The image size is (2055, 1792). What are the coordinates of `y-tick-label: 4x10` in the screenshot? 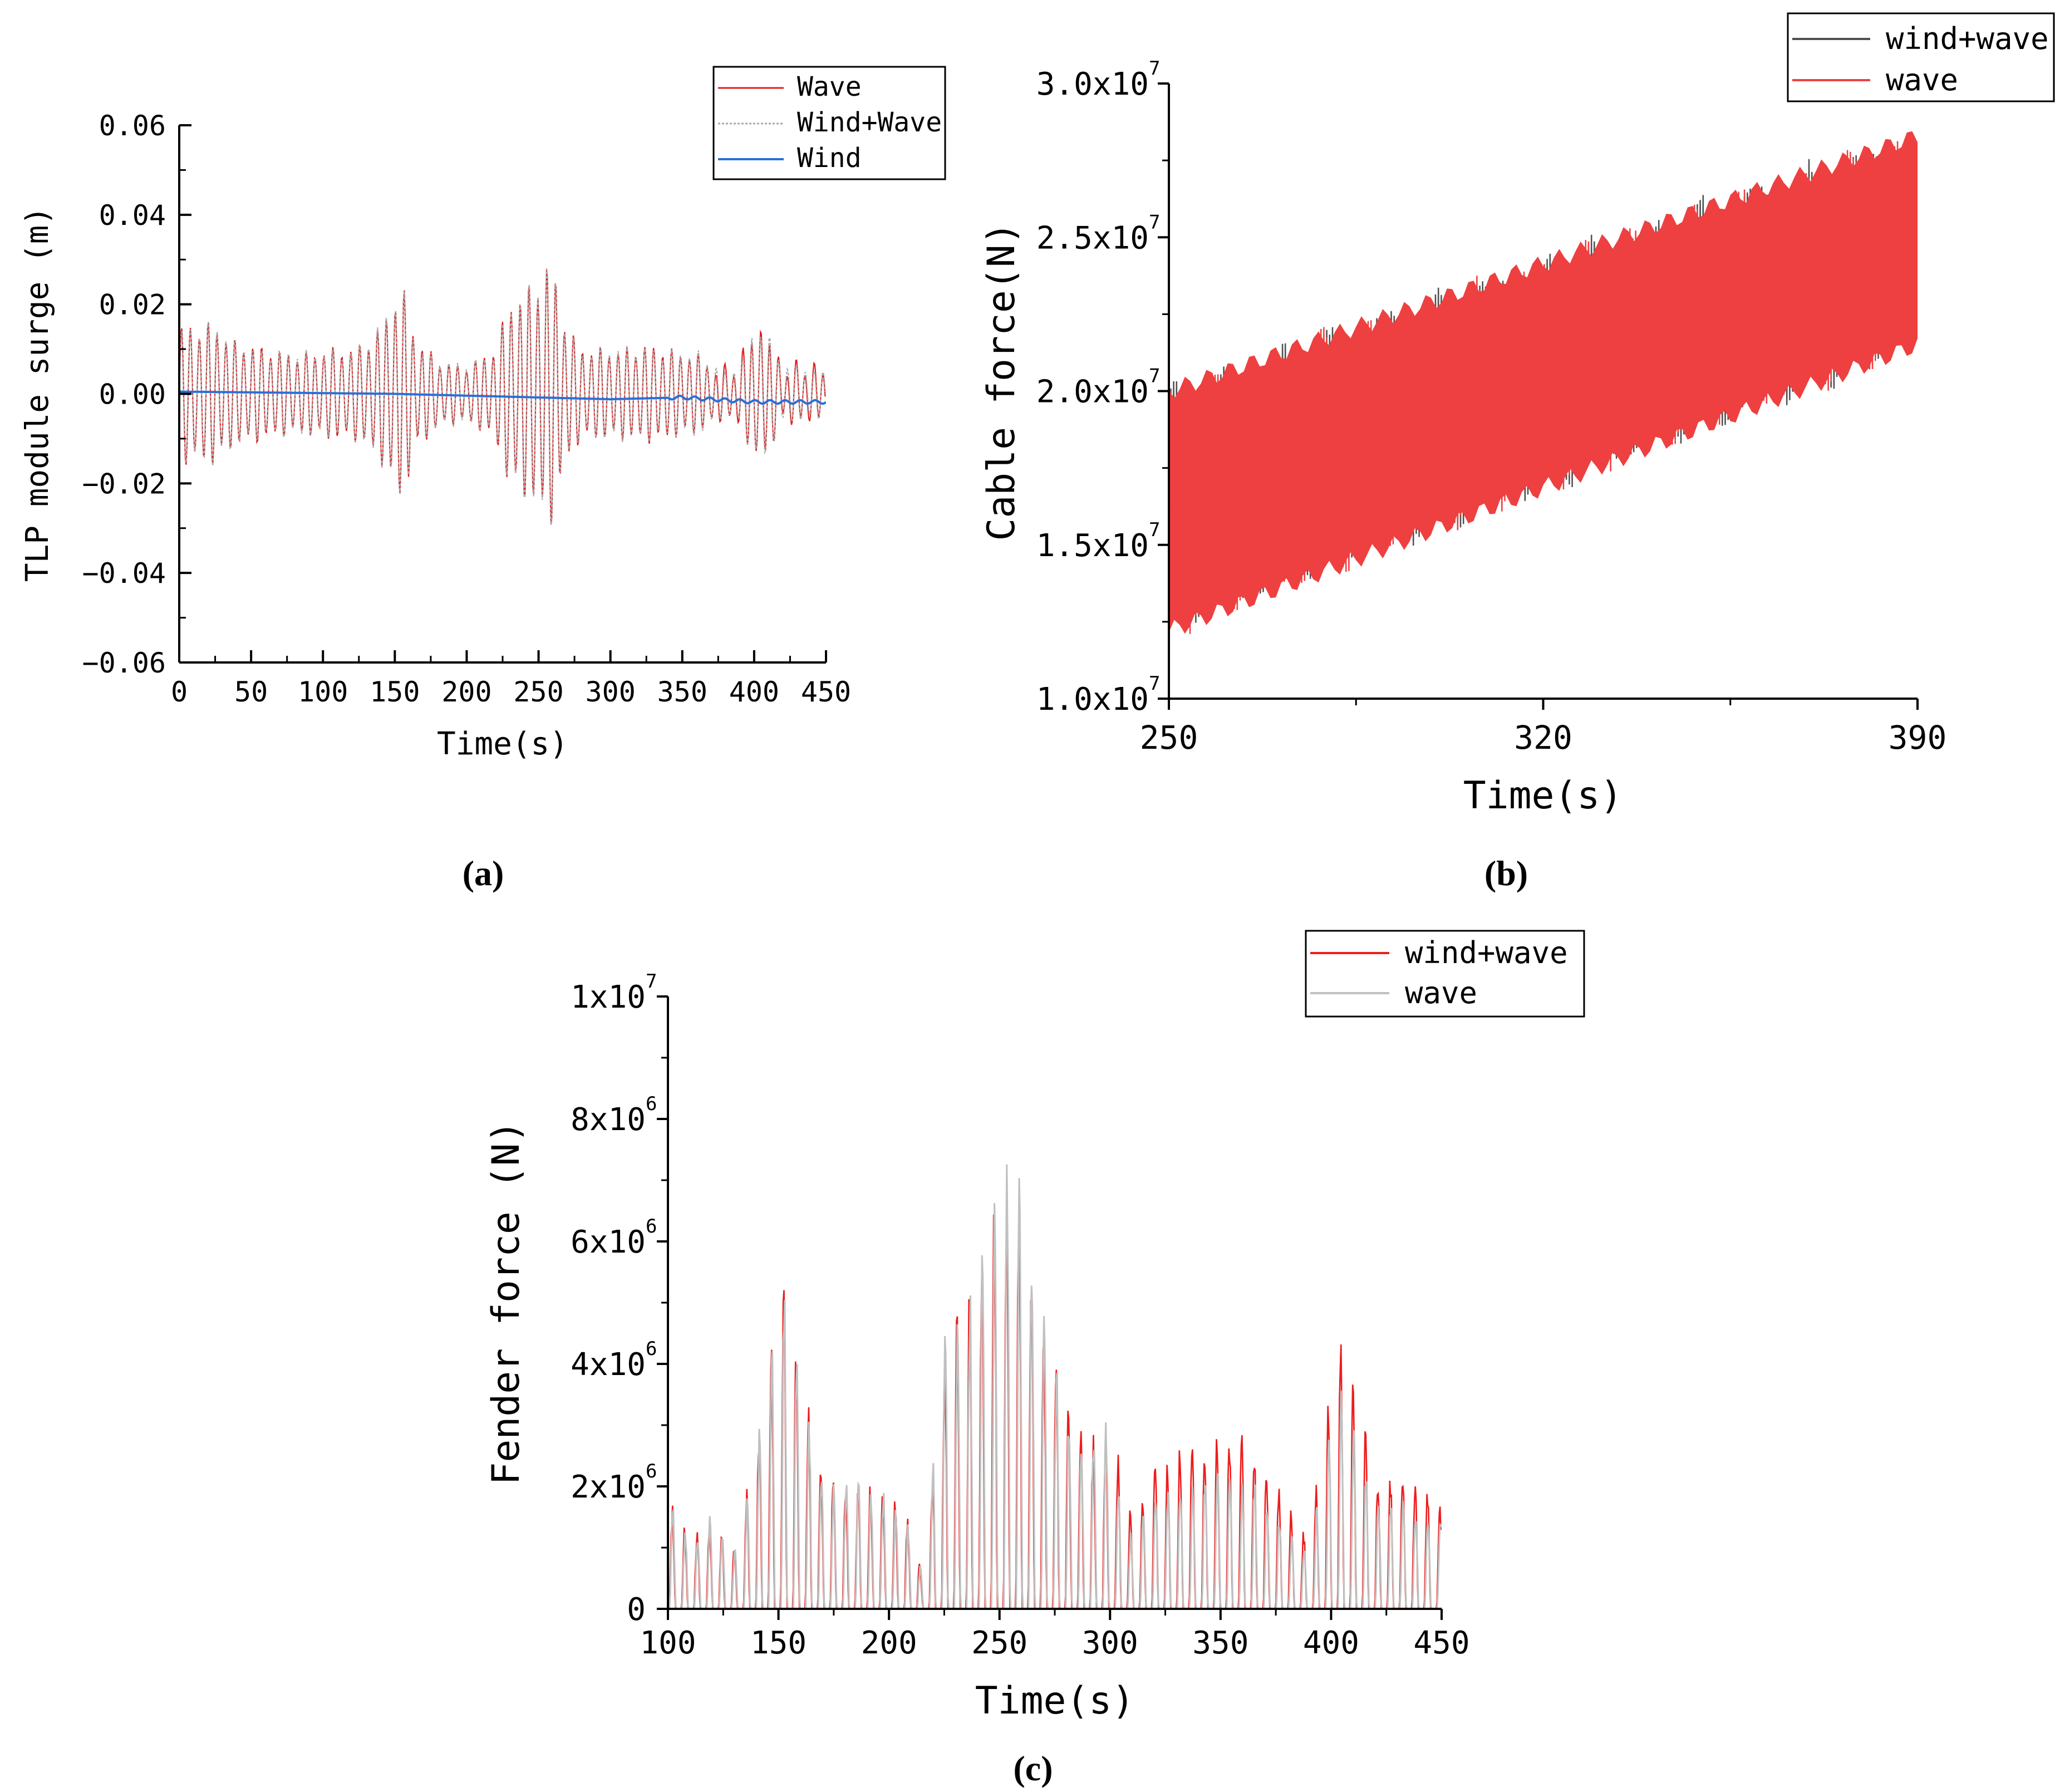 It's located at (608, 1365).